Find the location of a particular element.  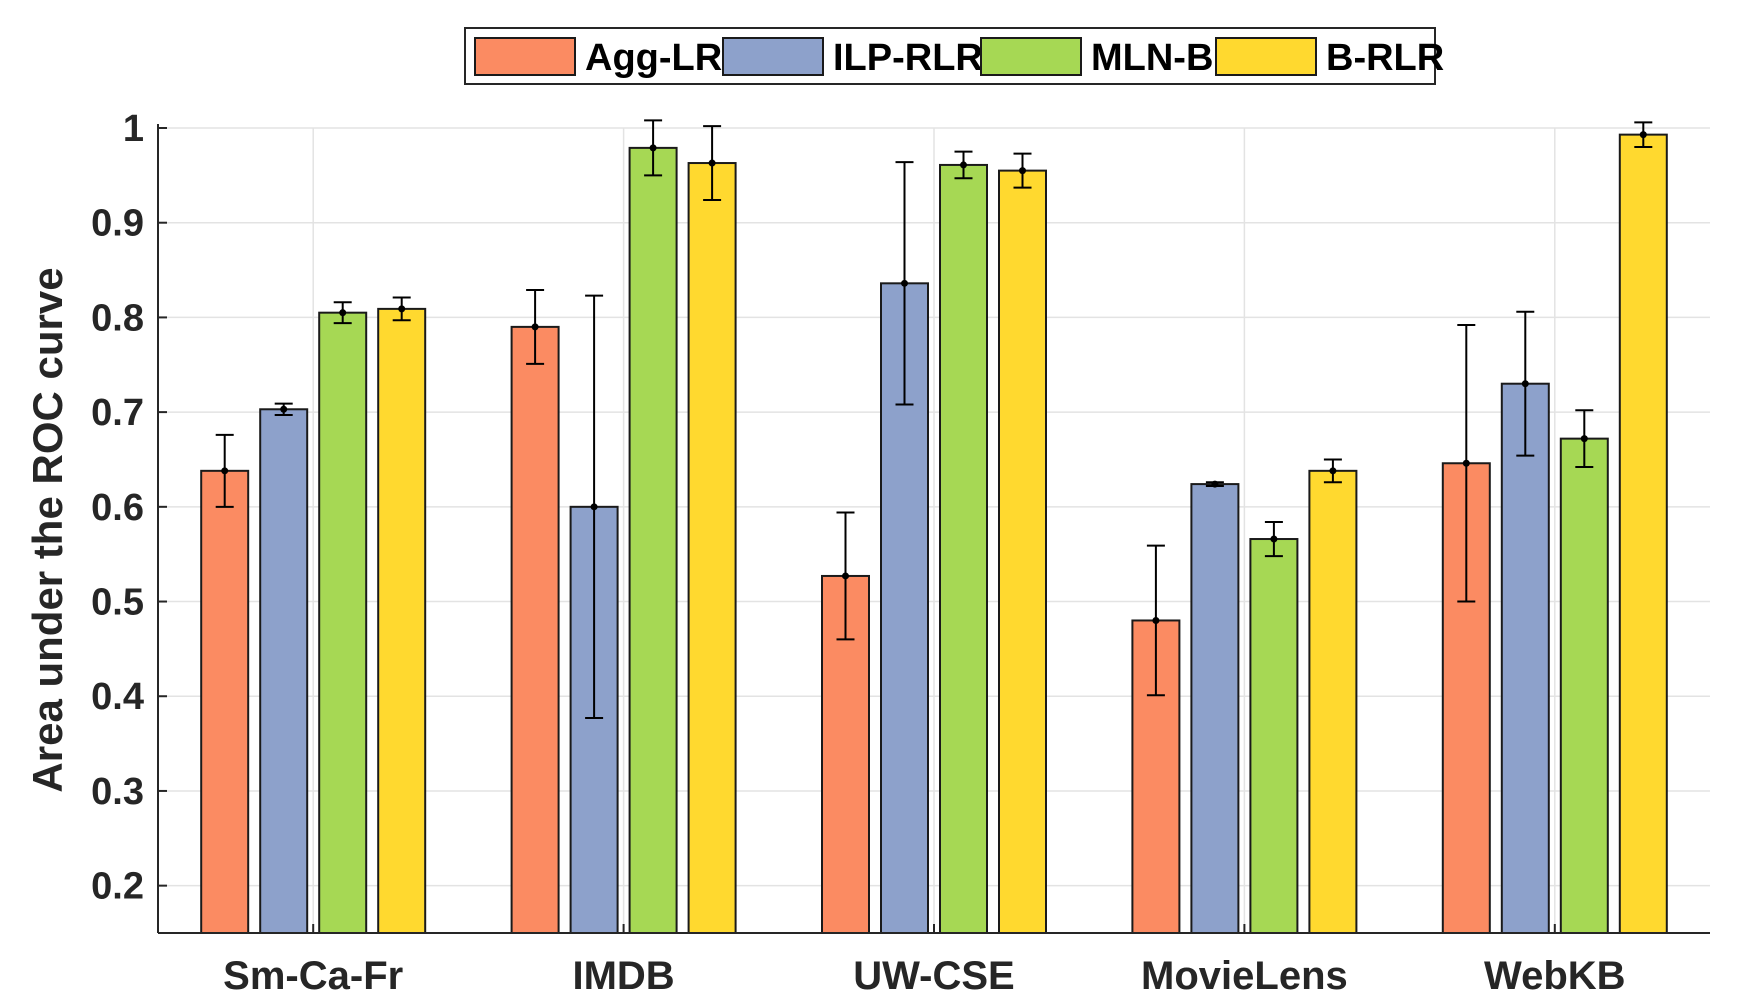

legend: Agg-LR ILP-RLR MLN-B B-RLR is located at coordinates (954, 56).